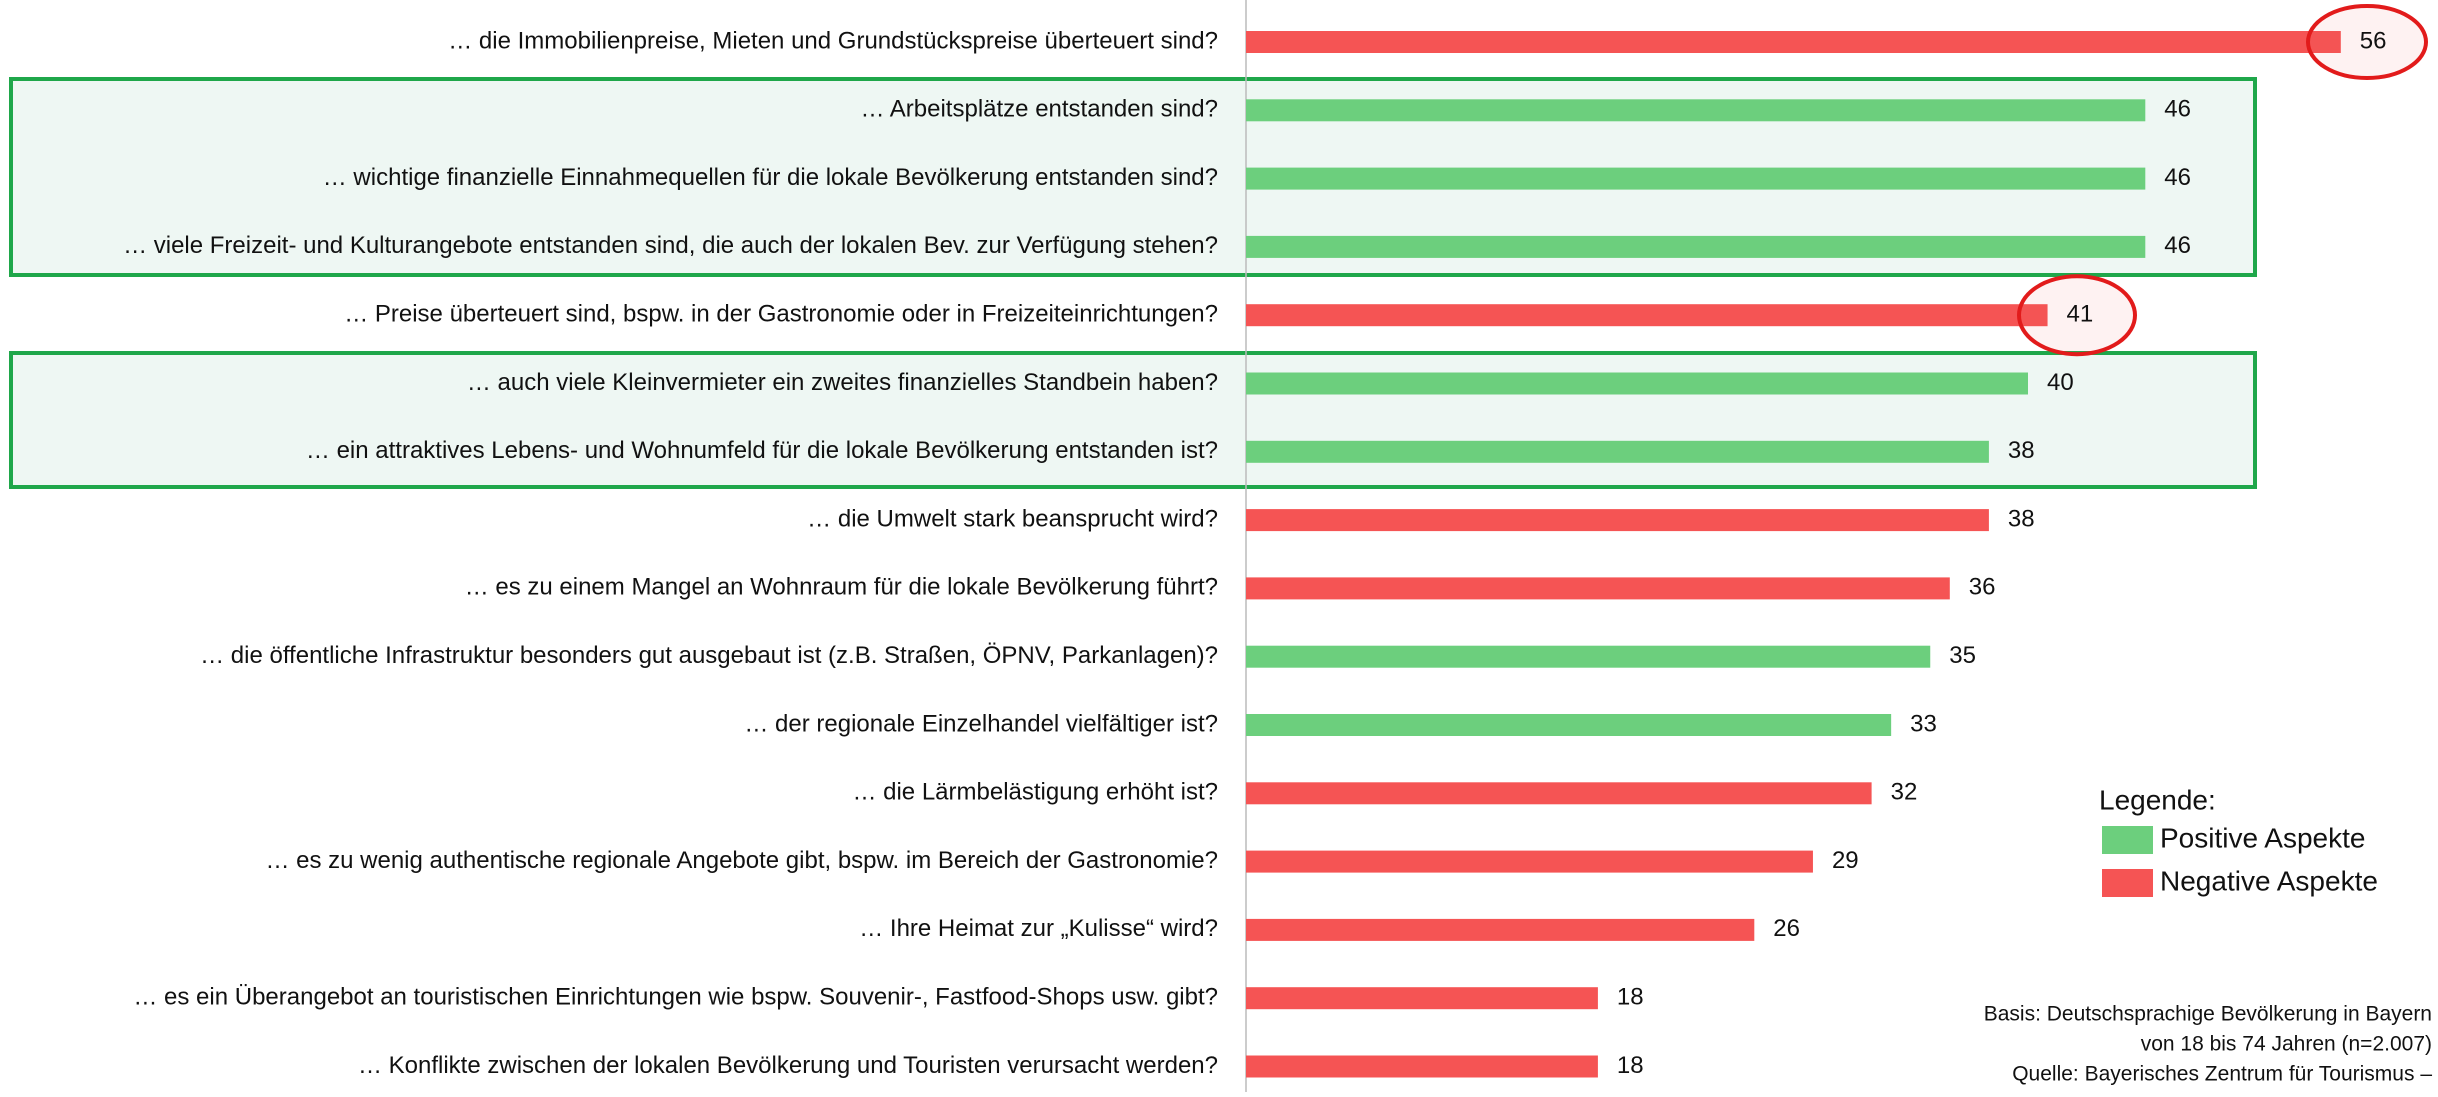  I want to click on value-label: 35, so click(1962, 655).